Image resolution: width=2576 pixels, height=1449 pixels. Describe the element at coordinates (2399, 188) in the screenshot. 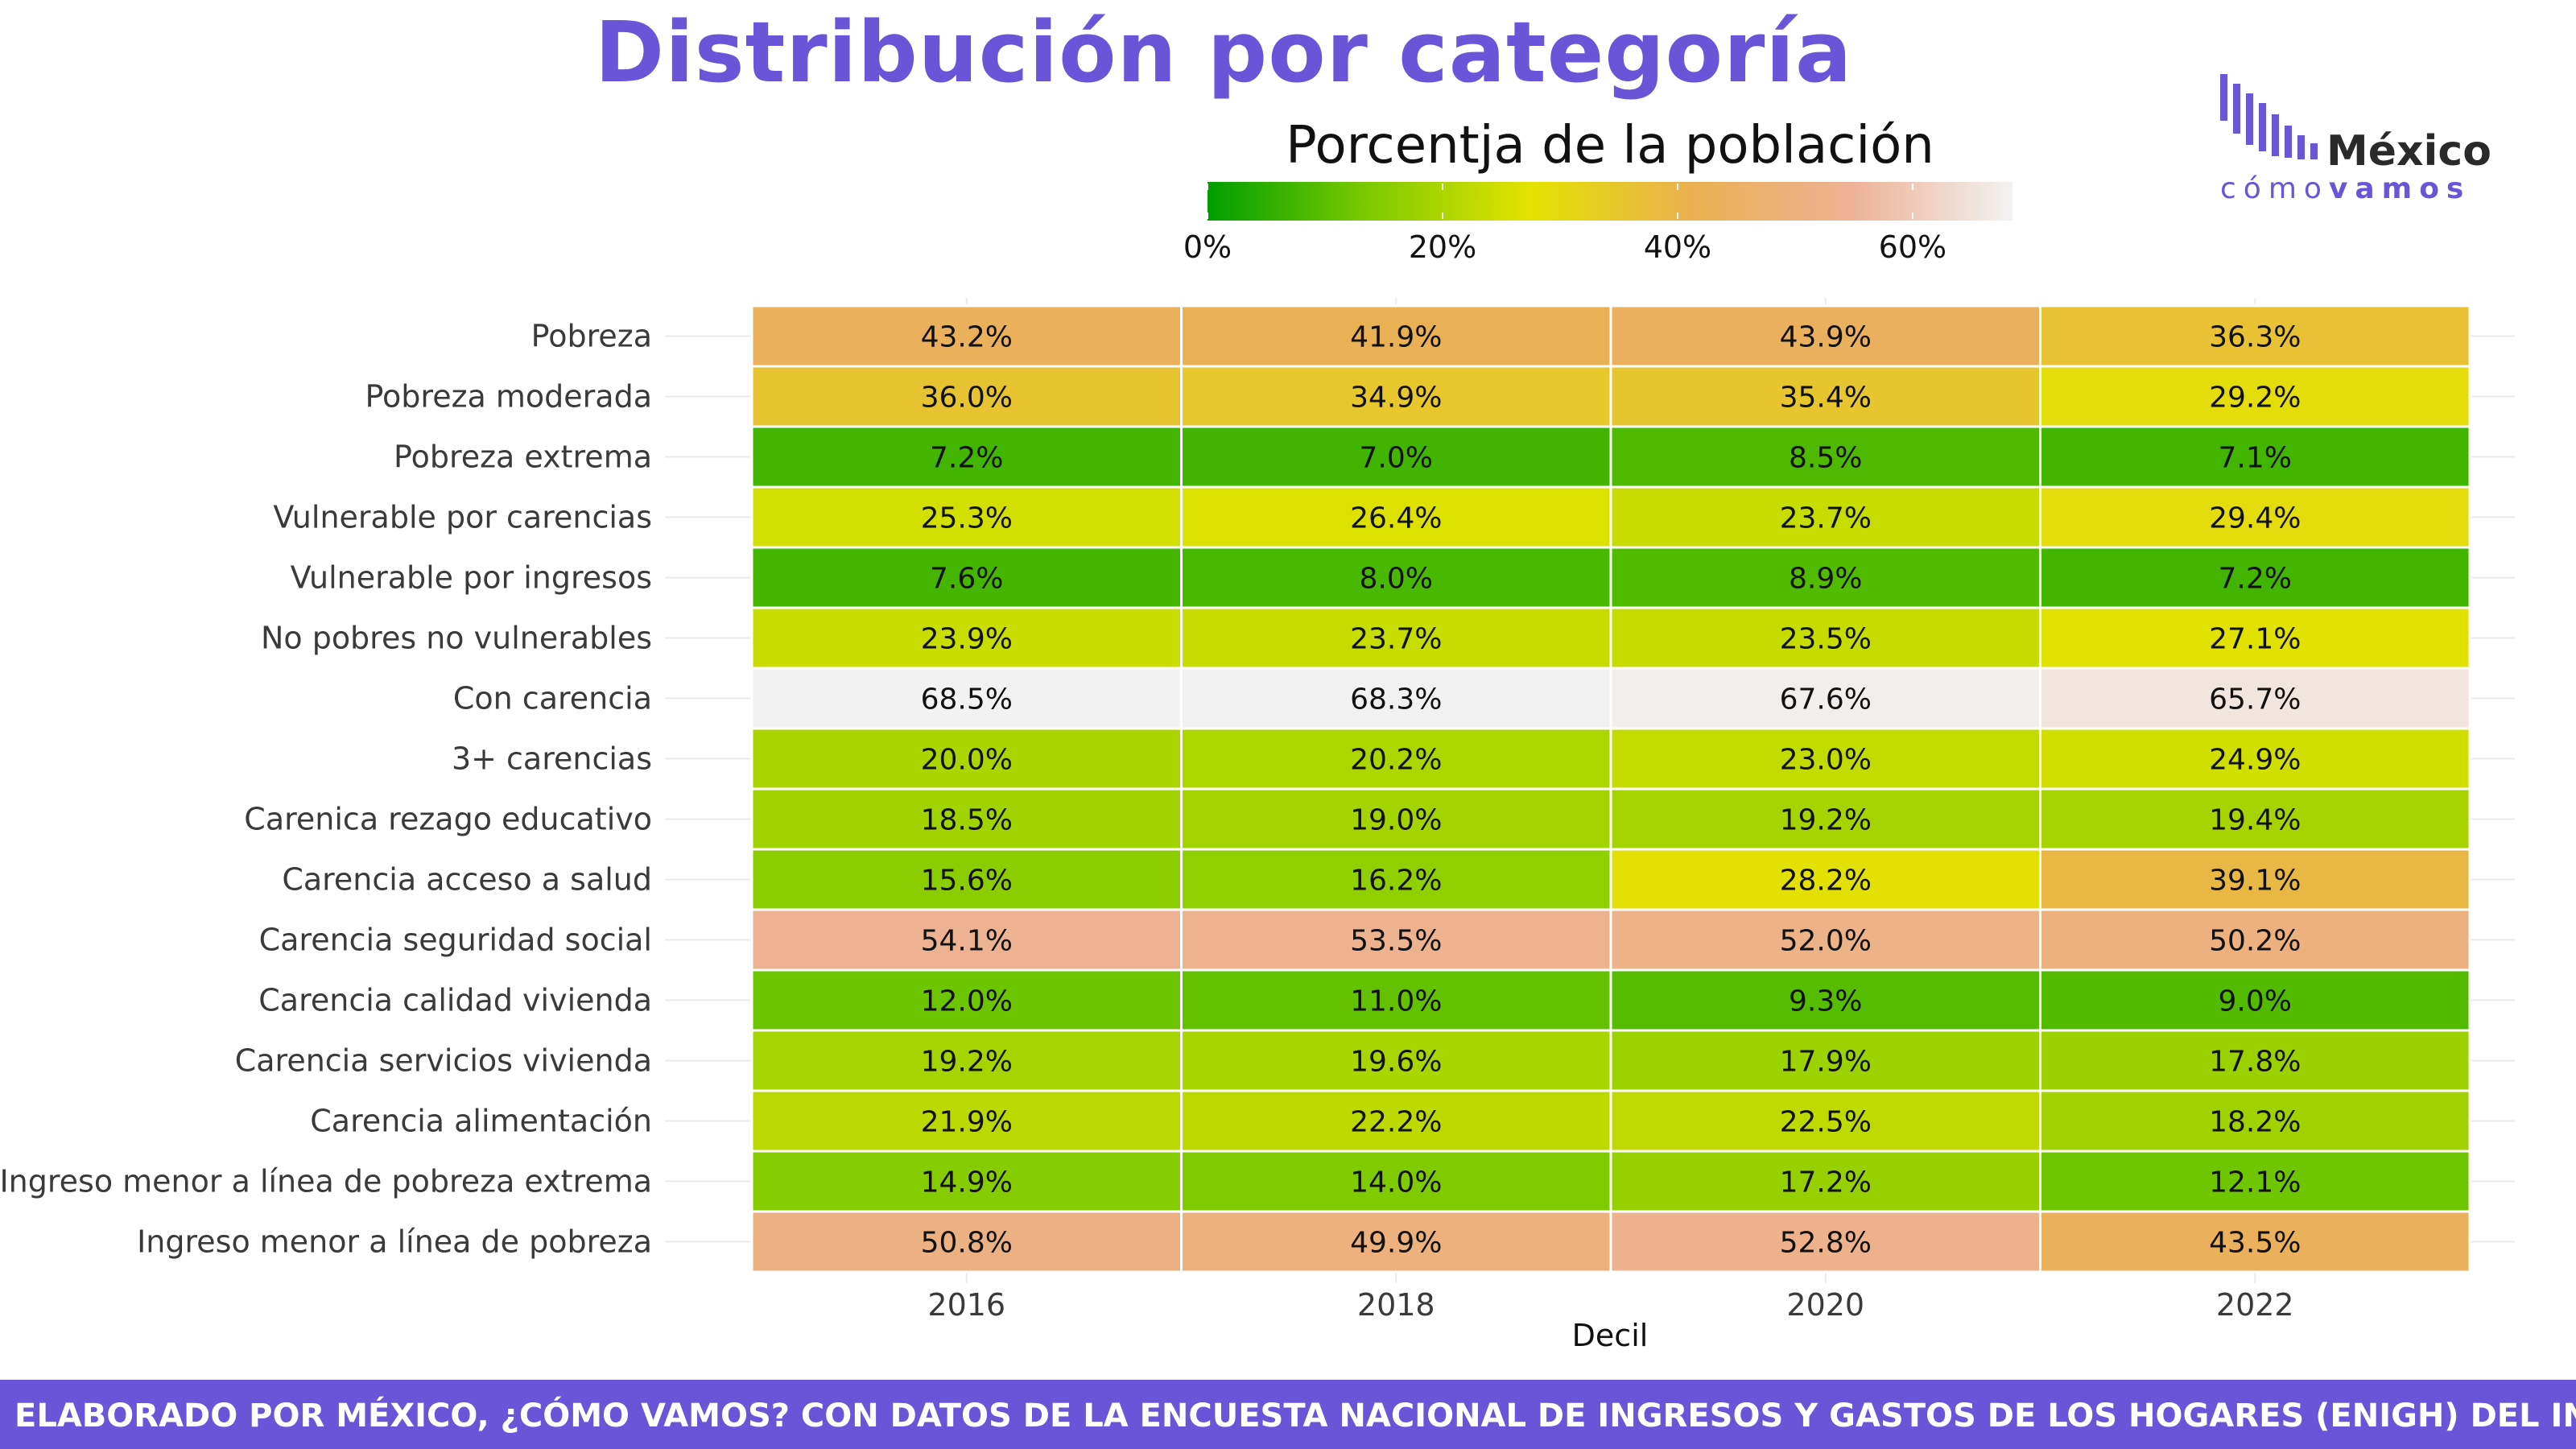

I see `logo-tagline-bold: vamos` at that location.